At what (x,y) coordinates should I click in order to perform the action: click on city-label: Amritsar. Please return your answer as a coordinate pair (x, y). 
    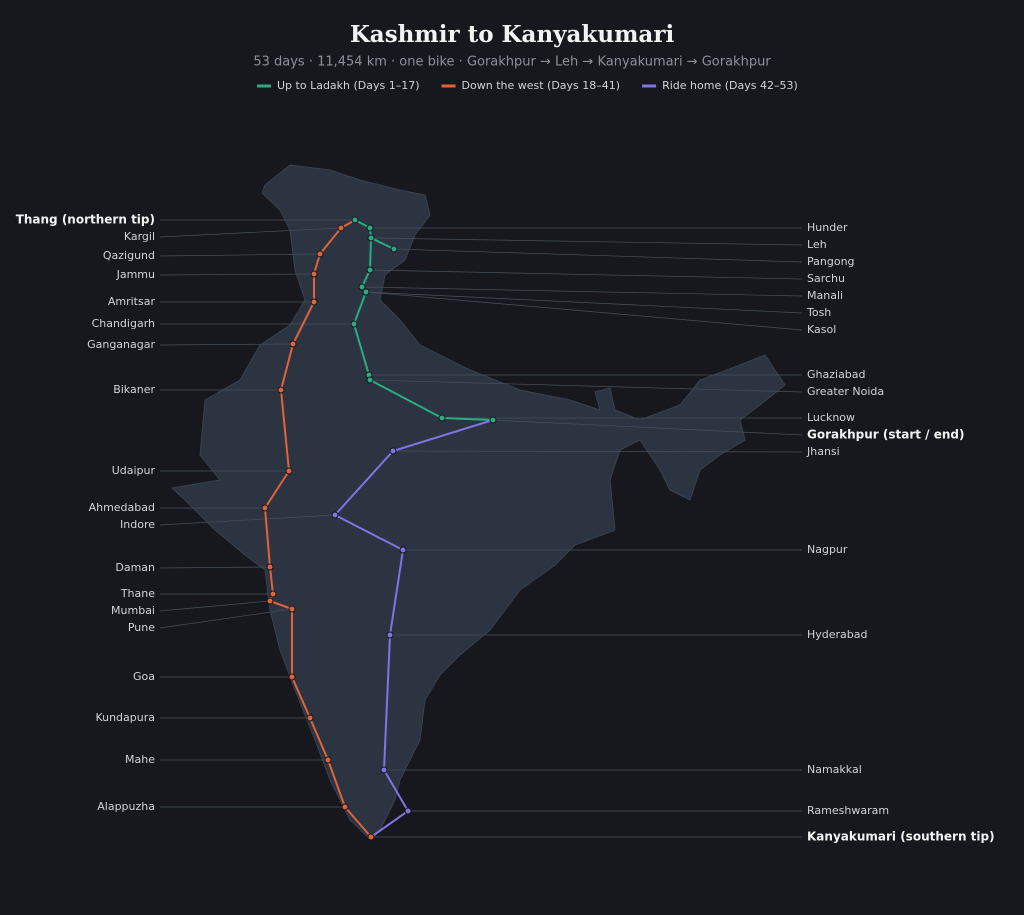
    Looking at the image, I should click on (132, 301).